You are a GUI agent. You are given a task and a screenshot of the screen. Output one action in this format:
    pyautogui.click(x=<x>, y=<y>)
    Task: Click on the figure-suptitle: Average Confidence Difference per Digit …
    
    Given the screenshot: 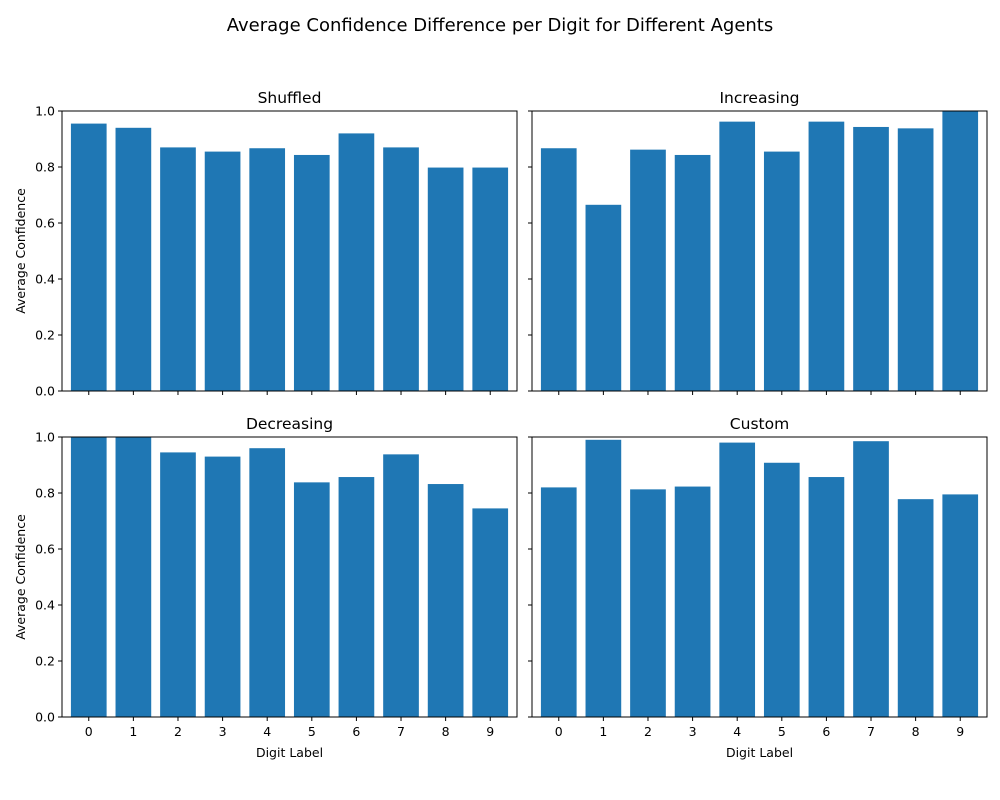 What is the action you would take?
    pyautogui.click(x=500, y=25)
    